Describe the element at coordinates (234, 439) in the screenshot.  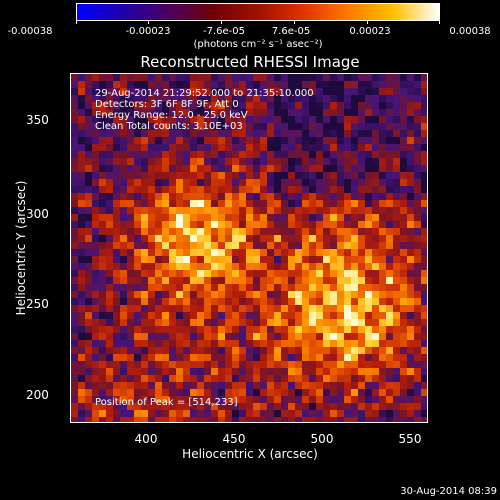
I see `x-tick-label: 450` at that location.